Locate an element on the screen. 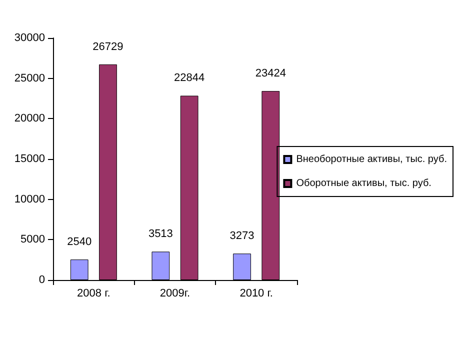 The width and height of the screenshot is (467, 343). y-tick-label: 20000 is located at coordinates (29, 118).